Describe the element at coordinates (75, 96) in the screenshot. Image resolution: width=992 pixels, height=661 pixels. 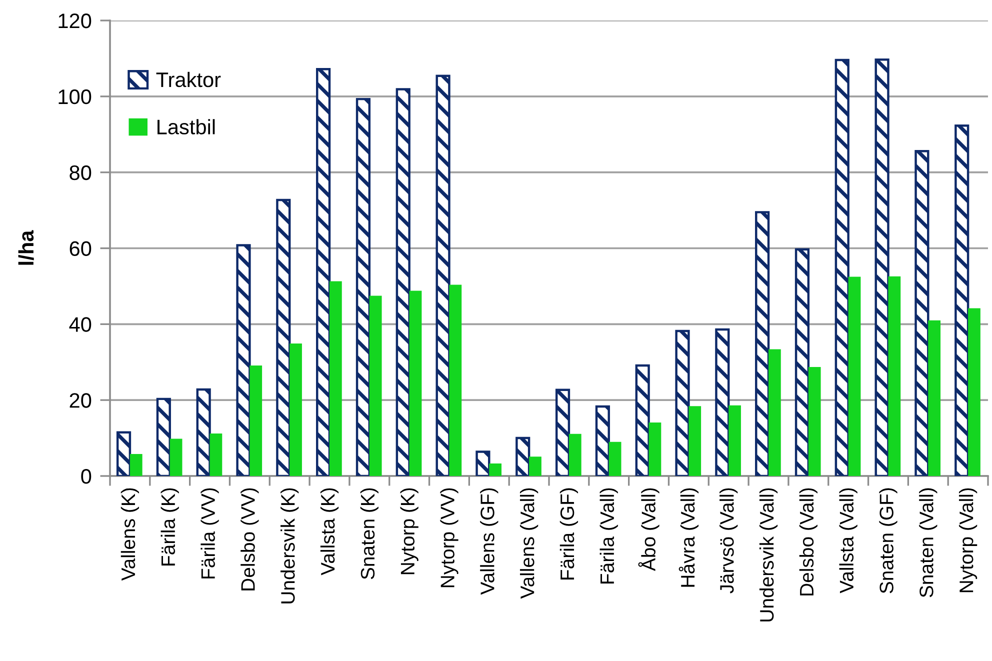
I see `y-tick-label: 100` at that location.